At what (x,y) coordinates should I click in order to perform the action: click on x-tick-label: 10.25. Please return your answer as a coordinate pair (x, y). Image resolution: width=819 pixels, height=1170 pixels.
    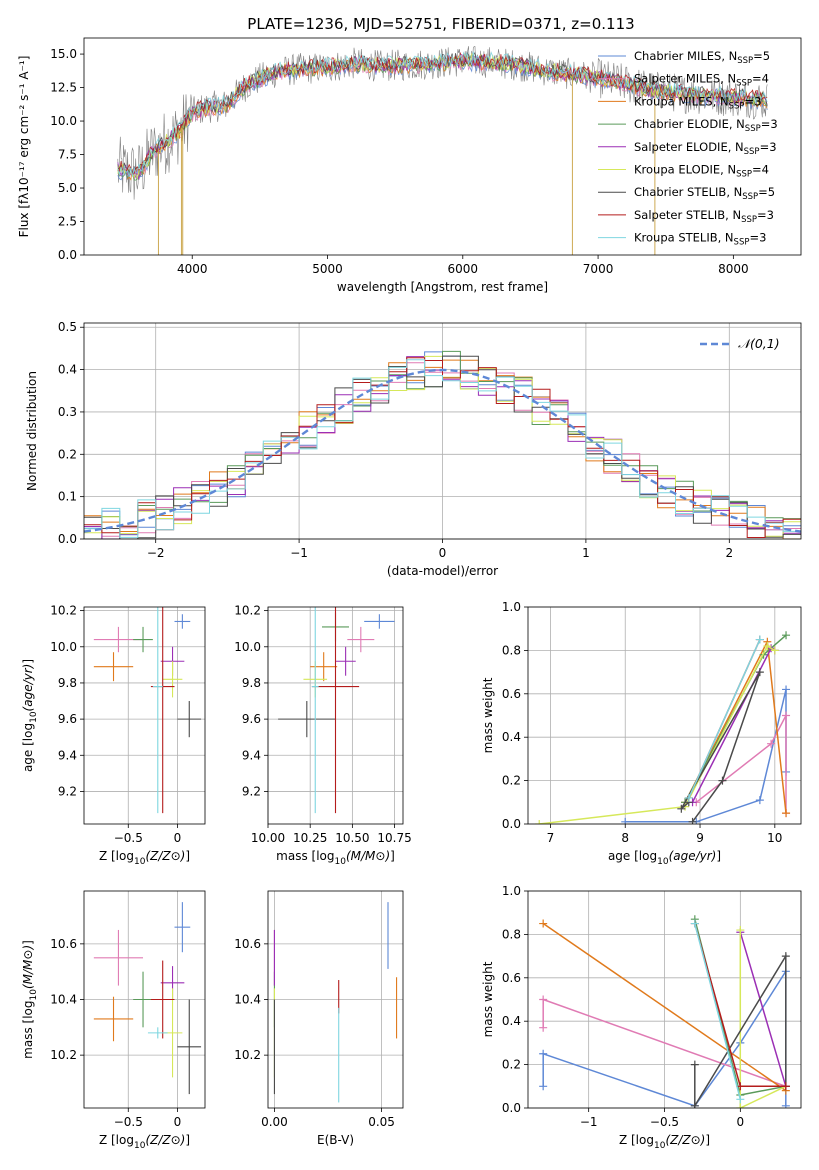
    Looking at the image, I should click on (310, 838).